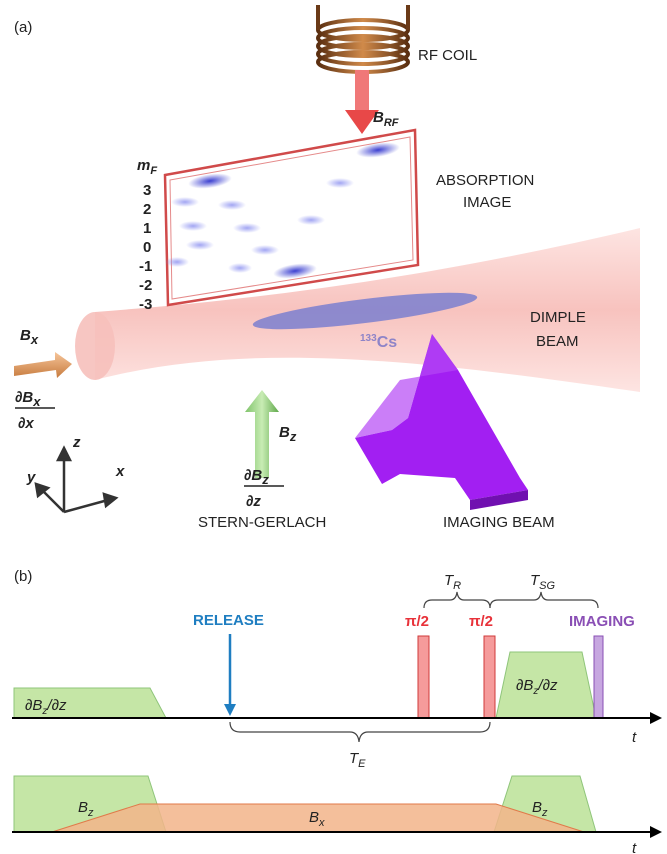 The height and width of the screenshot is (854, 667). I want to click on timeline-fields, so click(337, 806).